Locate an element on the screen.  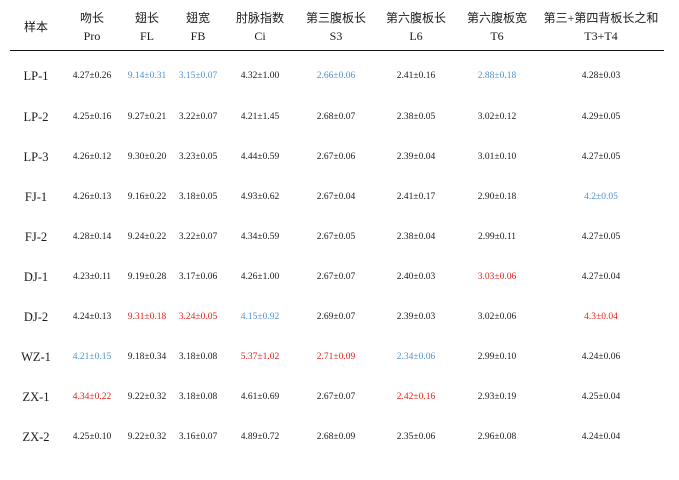
sample-cell: ZX-1 is located at coordinates (36, 396).